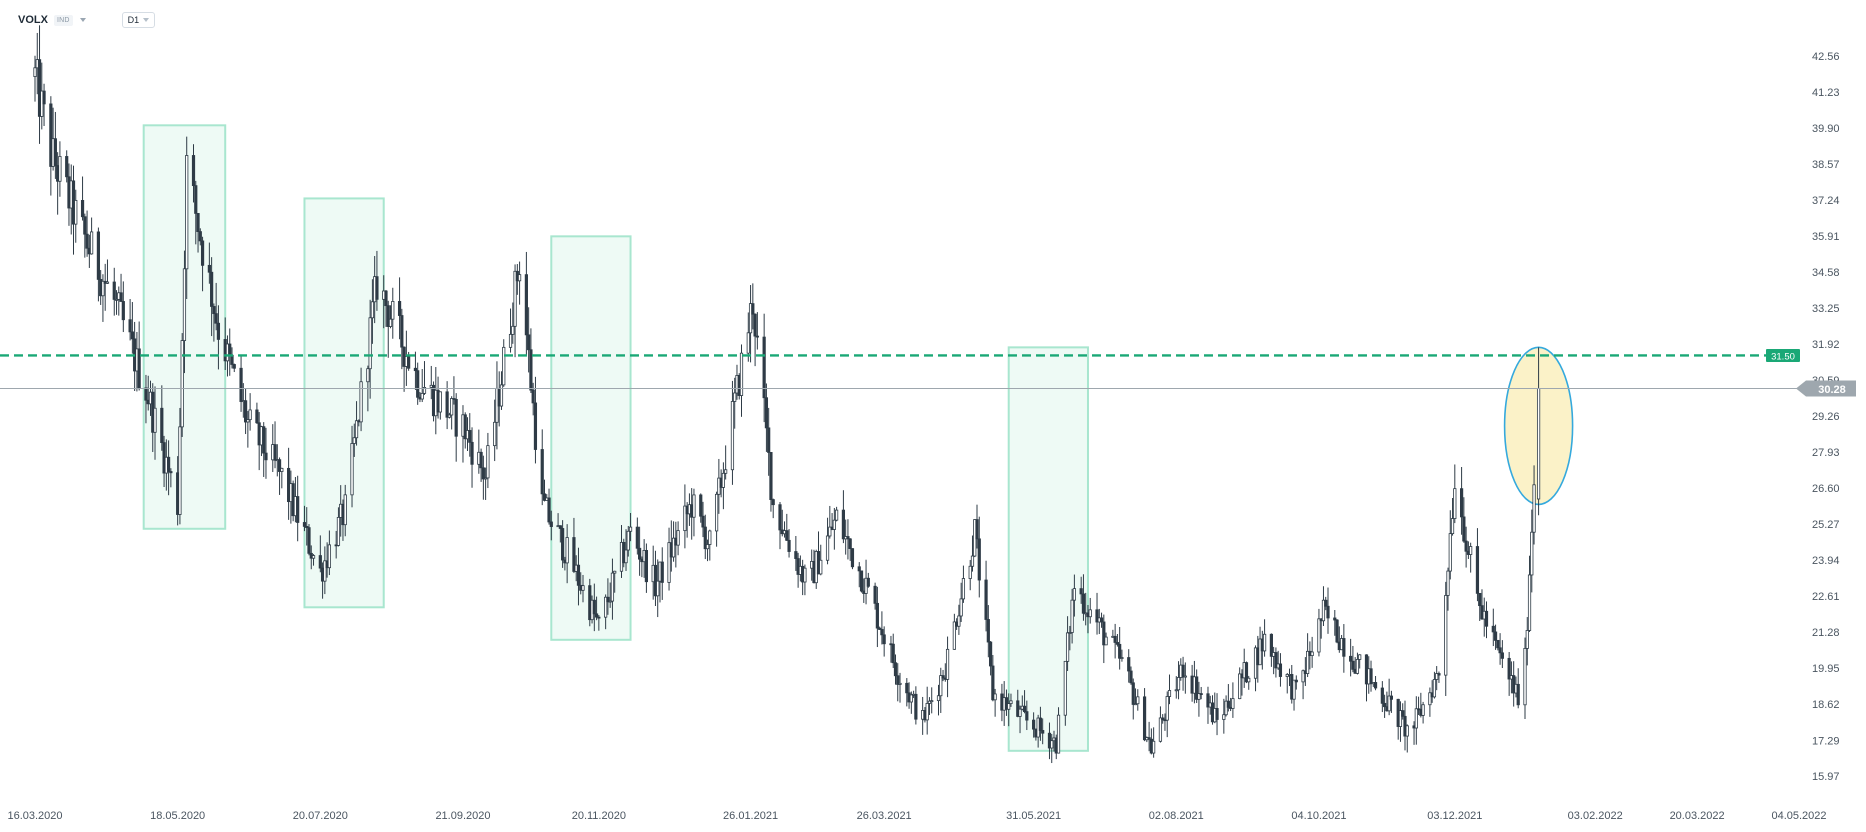 The width and height of the screenshot is (1866, 832). I want to click on y-tick-label: 31.92, so click(1826, 345).